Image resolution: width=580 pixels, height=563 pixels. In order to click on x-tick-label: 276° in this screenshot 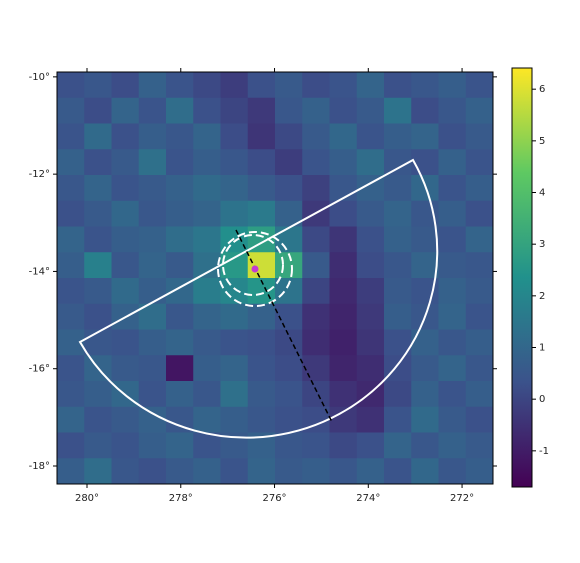, I will do `click(274, 498)`.